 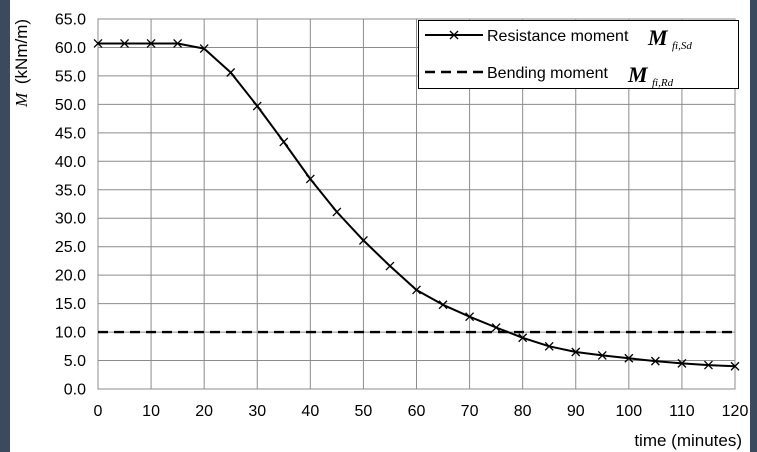 What do you see at coordinates (417, 411) in the screenshot?
I see `x-tick-label: 60` at bounding box center [417, 411].